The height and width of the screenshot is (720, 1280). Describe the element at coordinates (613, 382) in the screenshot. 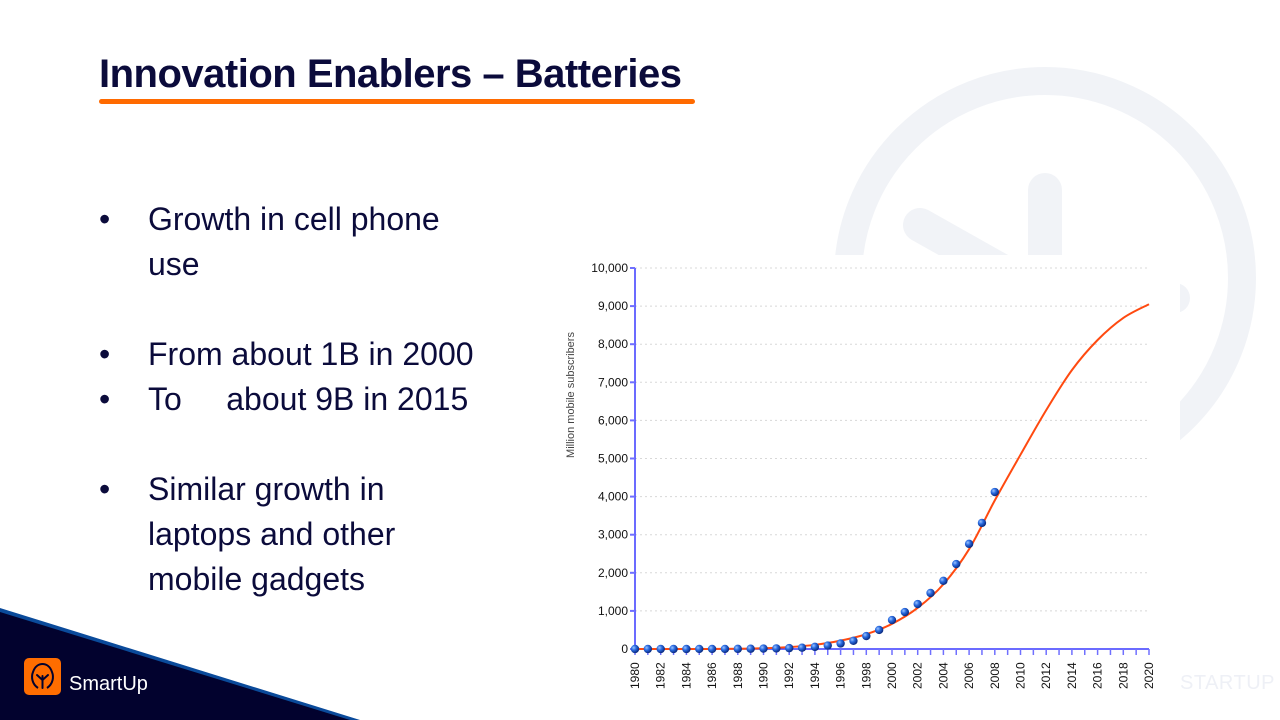

I see `y-tick-label: 7,000` at that location.